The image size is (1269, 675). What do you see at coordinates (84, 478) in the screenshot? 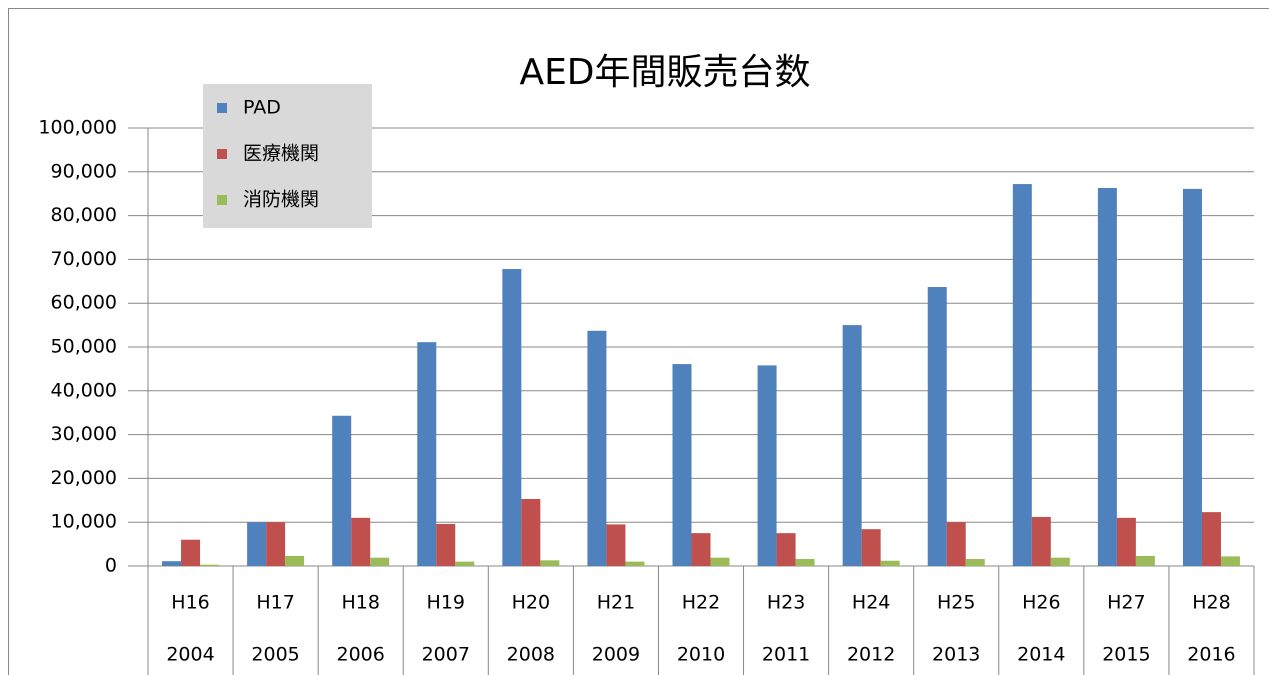
I see `y-tick-label: 20,000` at bounding box center [84, 478].